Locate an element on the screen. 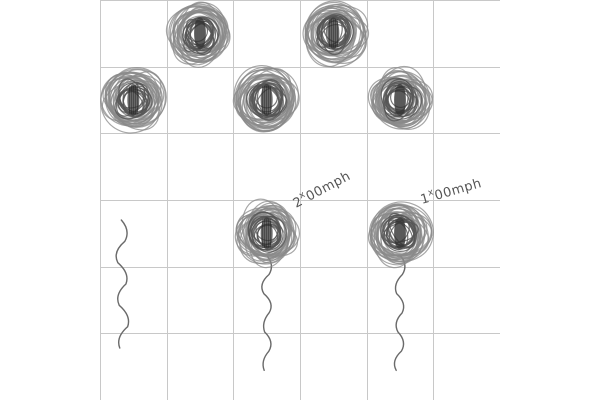 The width and height of the screenshot is (600, 400). speed-label-right: 1x00mph is located at coordinates (450, 191).